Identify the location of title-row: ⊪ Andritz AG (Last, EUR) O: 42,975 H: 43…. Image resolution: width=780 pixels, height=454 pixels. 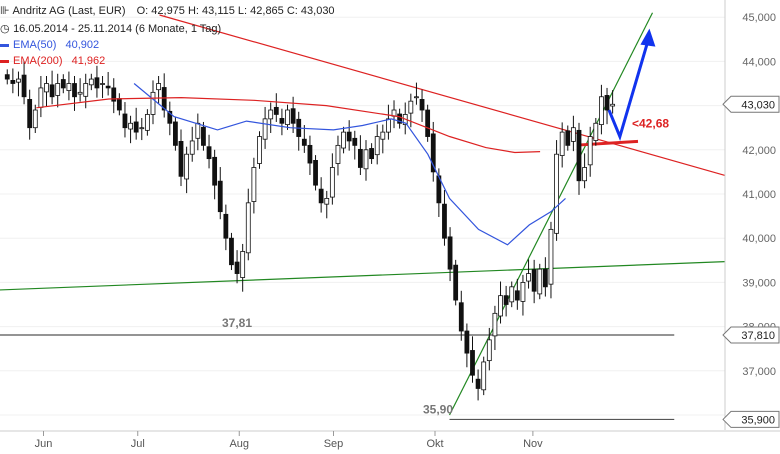
(167, 11).